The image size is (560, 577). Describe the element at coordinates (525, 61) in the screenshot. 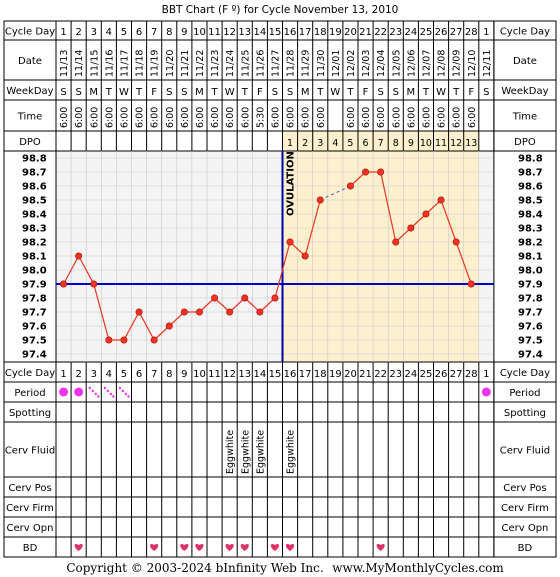

I see `row-label-date-right: Date` at that location.